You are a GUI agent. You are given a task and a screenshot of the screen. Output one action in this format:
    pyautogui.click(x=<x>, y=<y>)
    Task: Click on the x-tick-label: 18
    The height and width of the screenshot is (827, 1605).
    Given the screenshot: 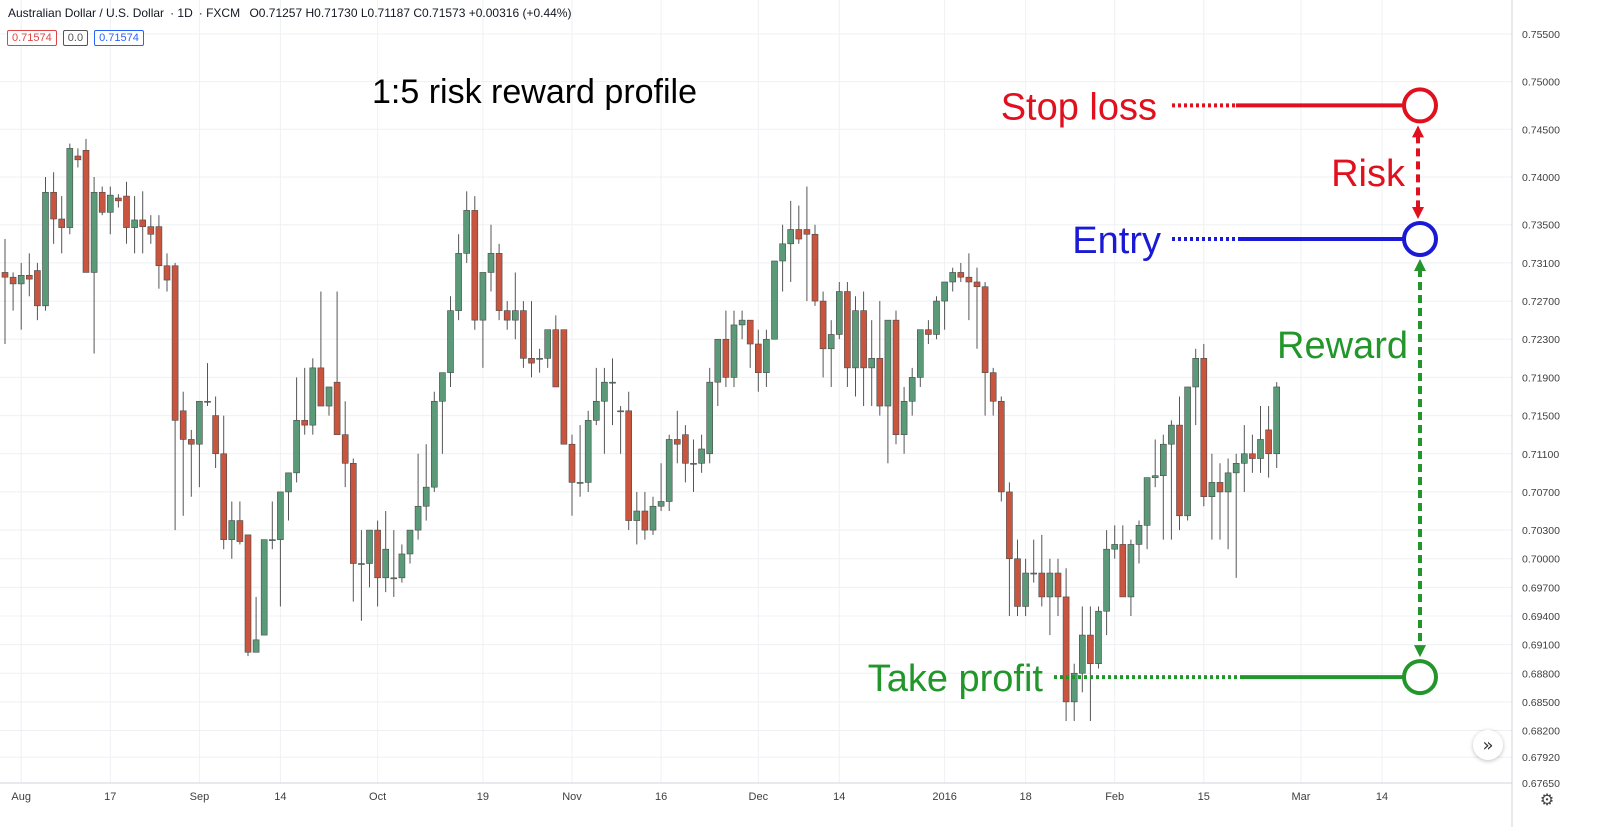 What is the action you would take?
    pyautogui.click(x=1025, y=797)
    